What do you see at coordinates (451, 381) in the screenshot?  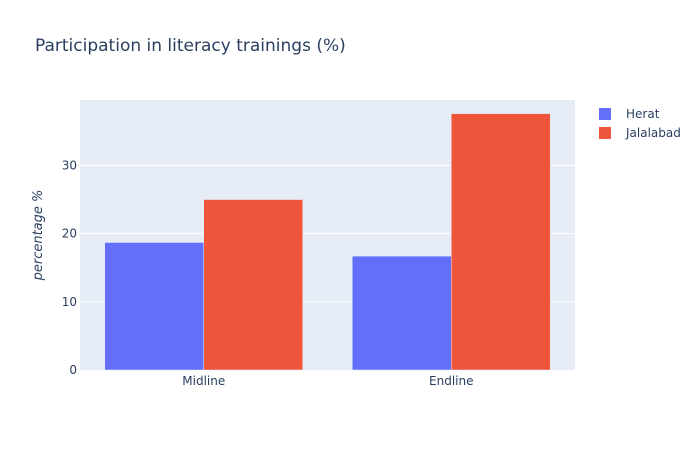 I see `x-tick-label: Endline` at bounding box center [451, 381].